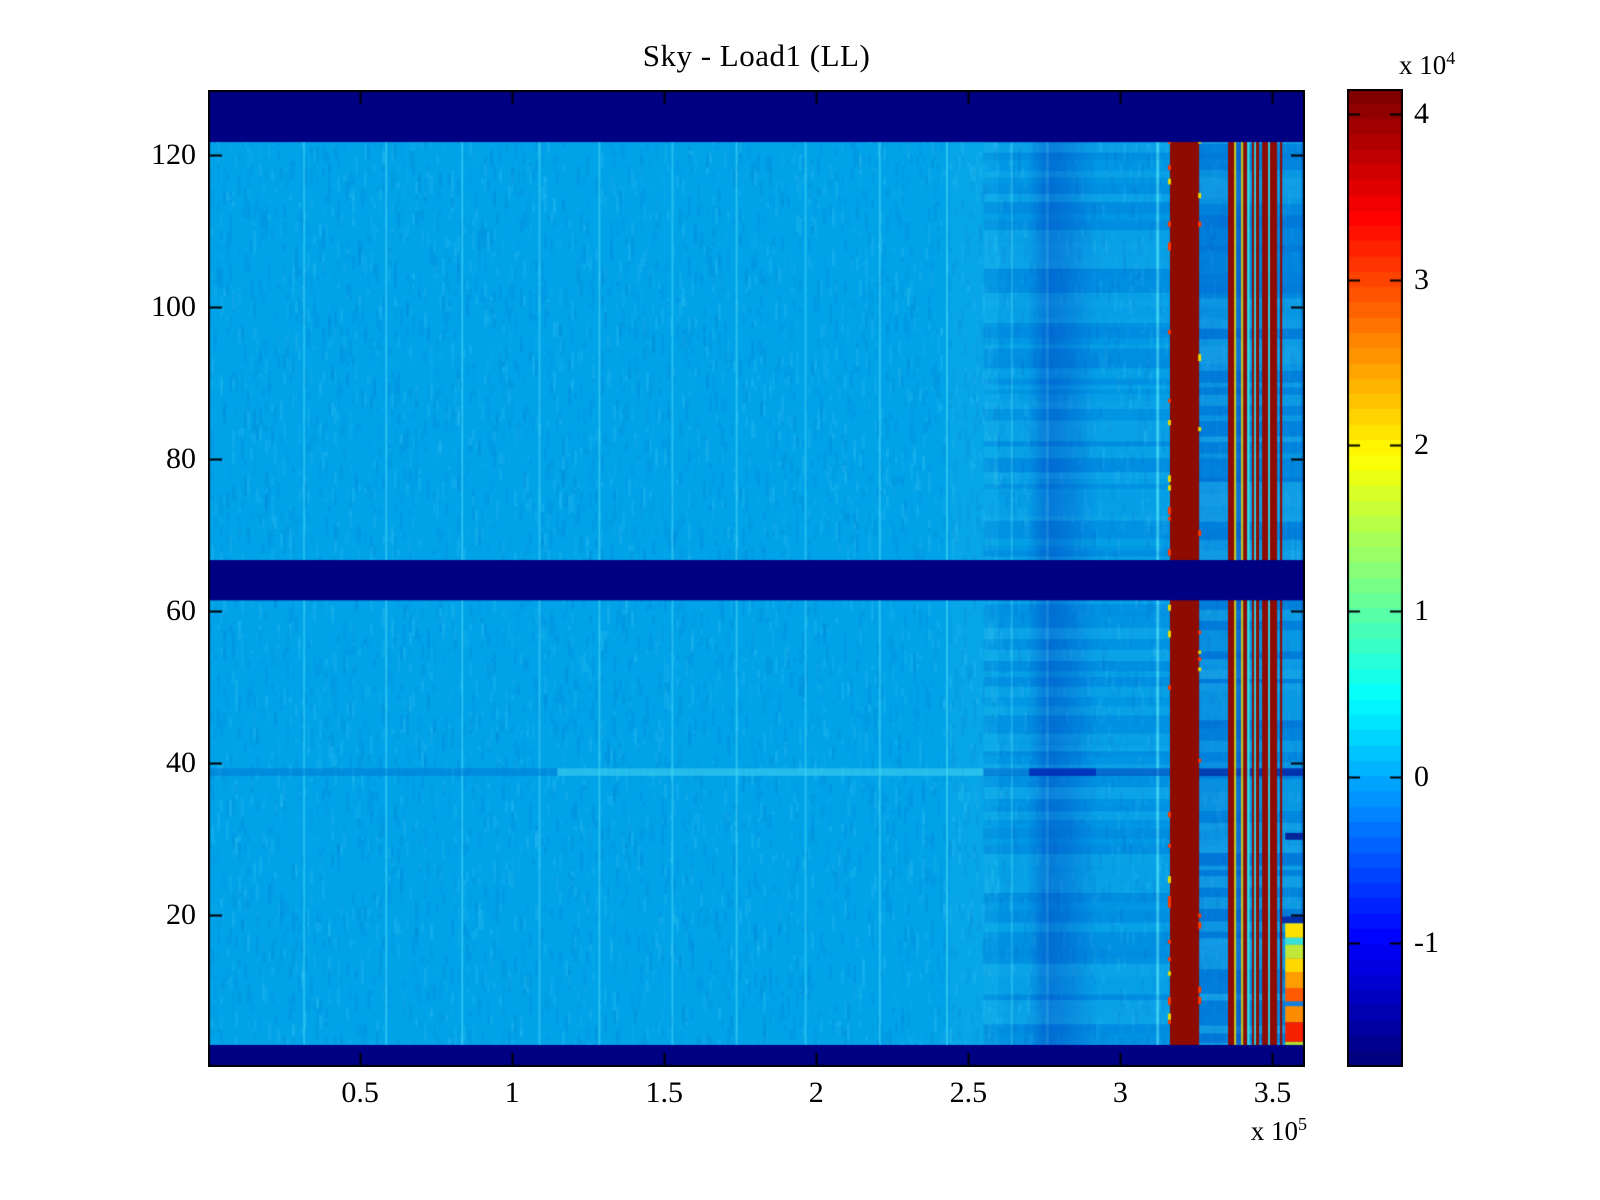  What do you see at coordinates (1274, 1131) in the screenshot?
I see `x-axis-exponent-prefix: x 10` at bounding box center [1274, 1131].